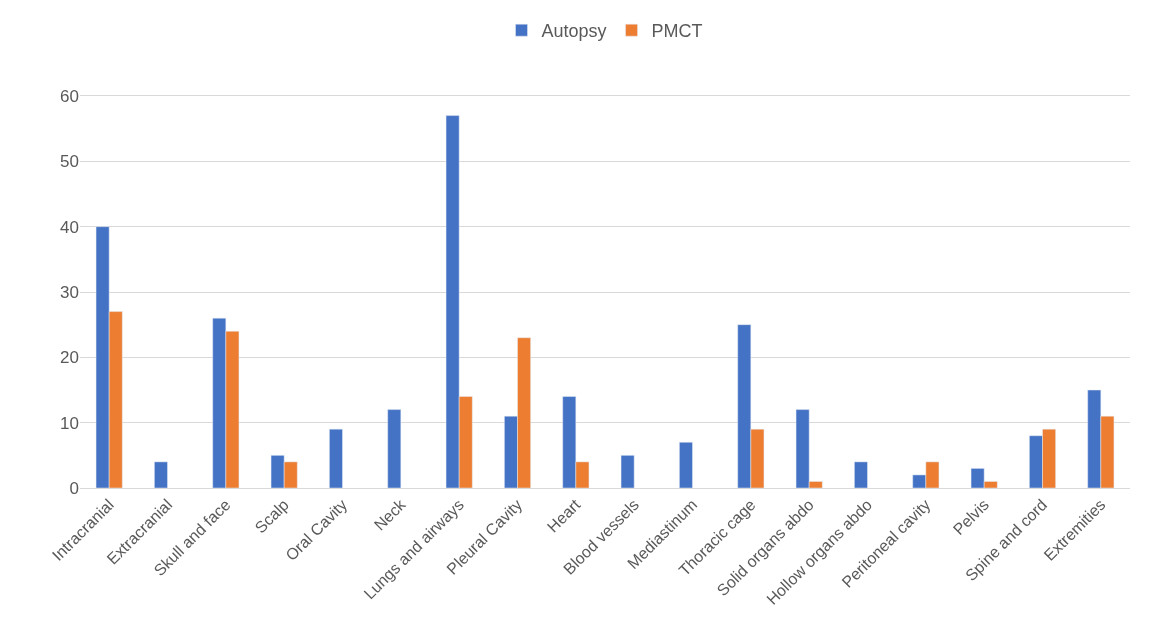  I want to click on y-tick-label: 0, so click(74, 488).